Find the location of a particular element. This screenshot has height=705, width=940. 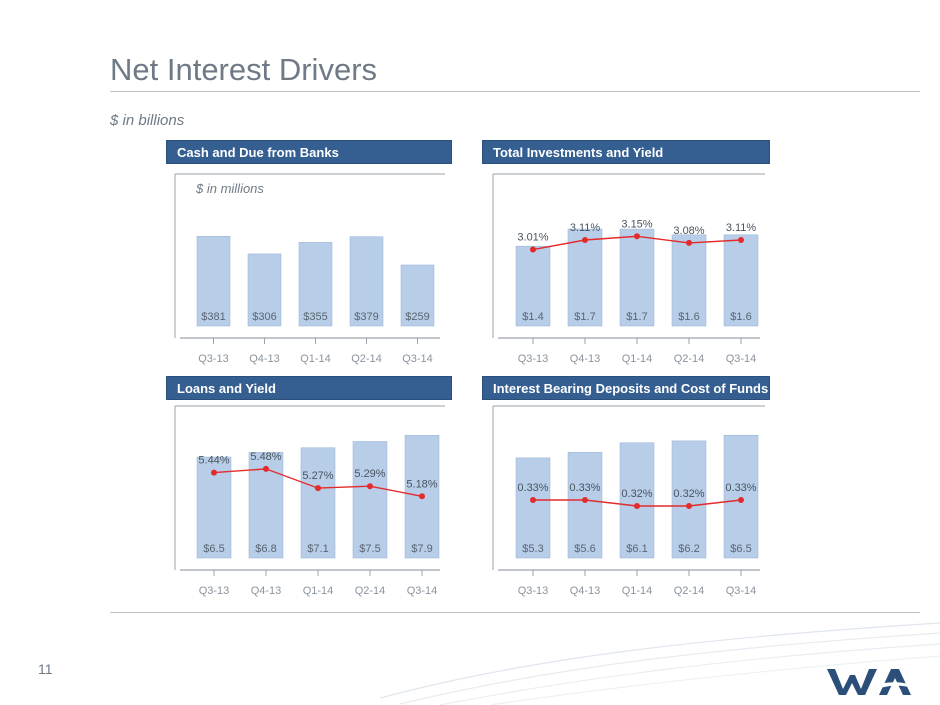

cash-bar-label: $381 is located at coordinates (213, 317).